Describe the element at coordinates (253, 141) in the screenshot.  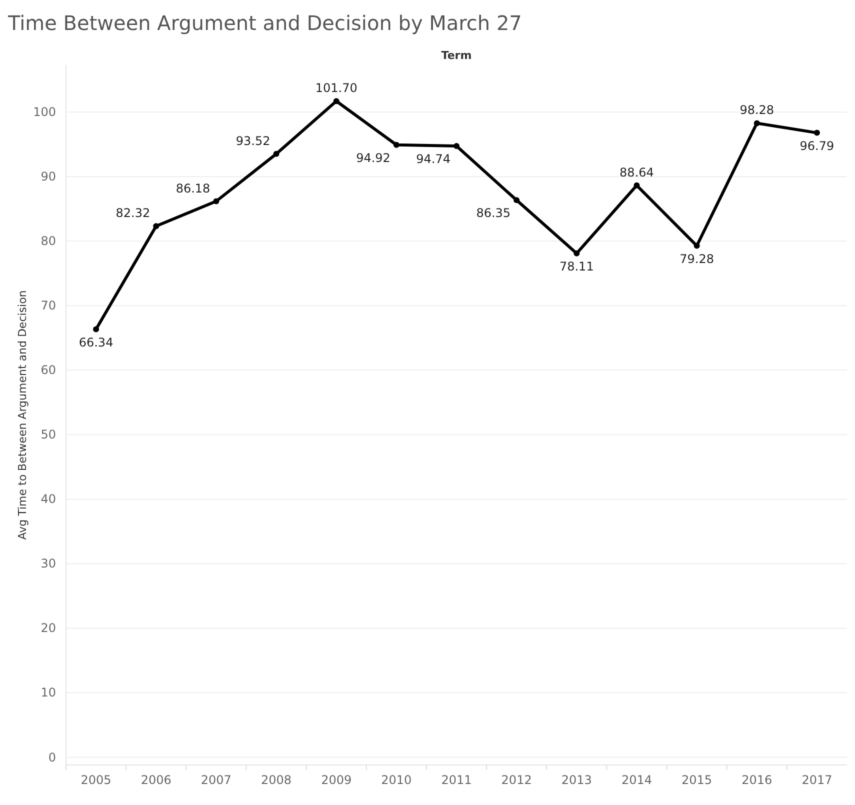
I see `data-label: 93.52` at that location.